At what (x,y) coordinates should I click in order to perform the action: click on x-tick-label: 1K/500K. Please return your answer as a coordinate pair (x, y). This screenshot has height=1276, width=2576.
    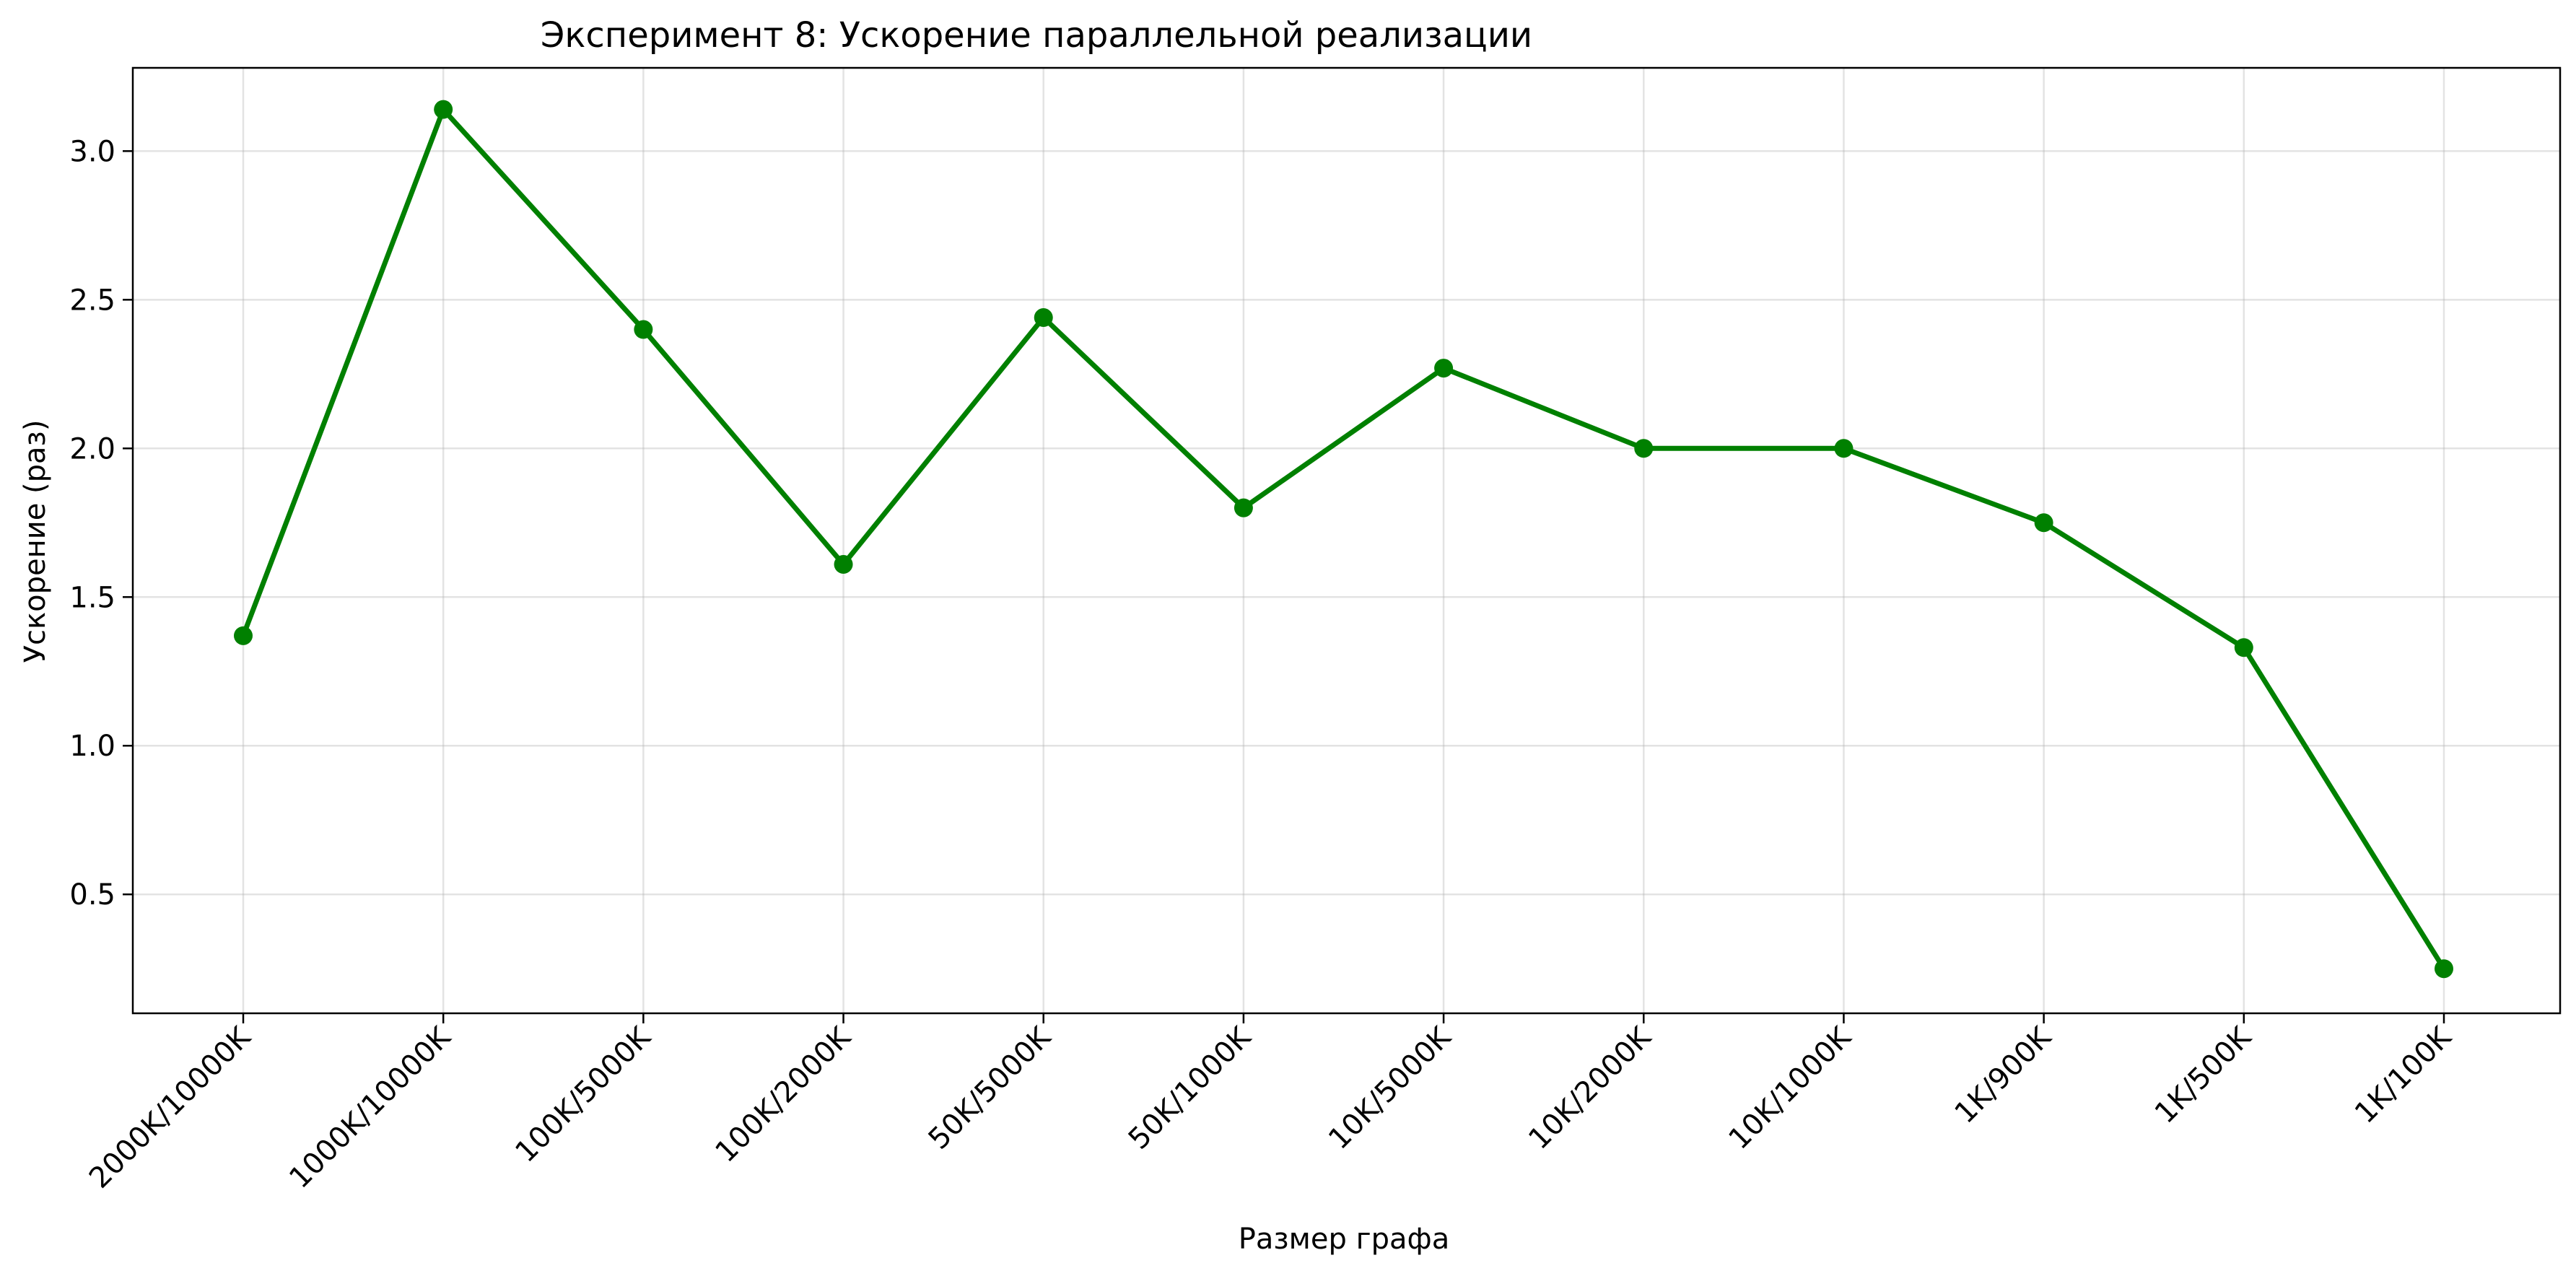
    Looking at the image, I should click on (2203, 1074).